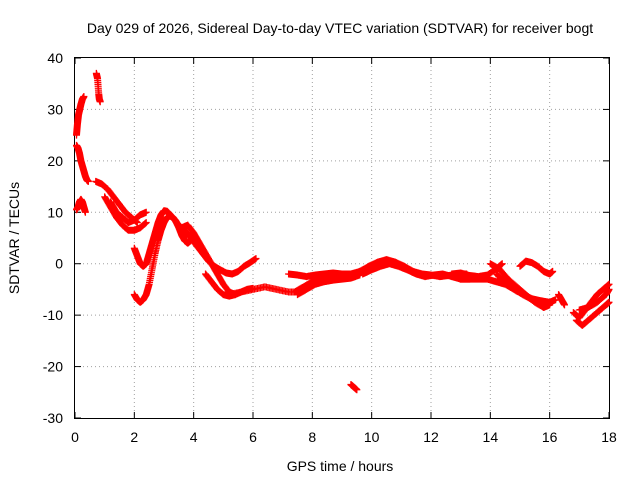 The width and height of the screenshot is (640, 480). Describe the element at coordinates (194, 437) in the screenshot. I see `x-tick-label: 4` at that location.